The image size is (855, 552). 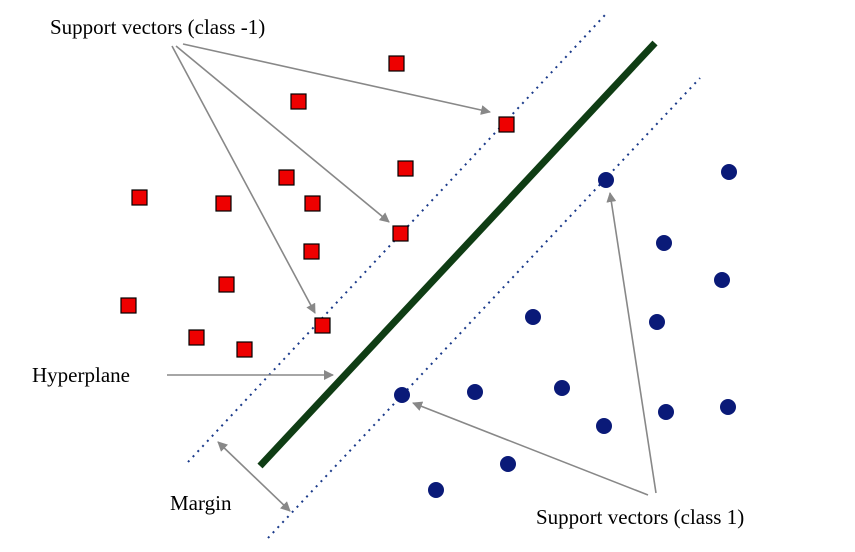 I want to click on label-margin: Margin, so click(x=201, y=503).